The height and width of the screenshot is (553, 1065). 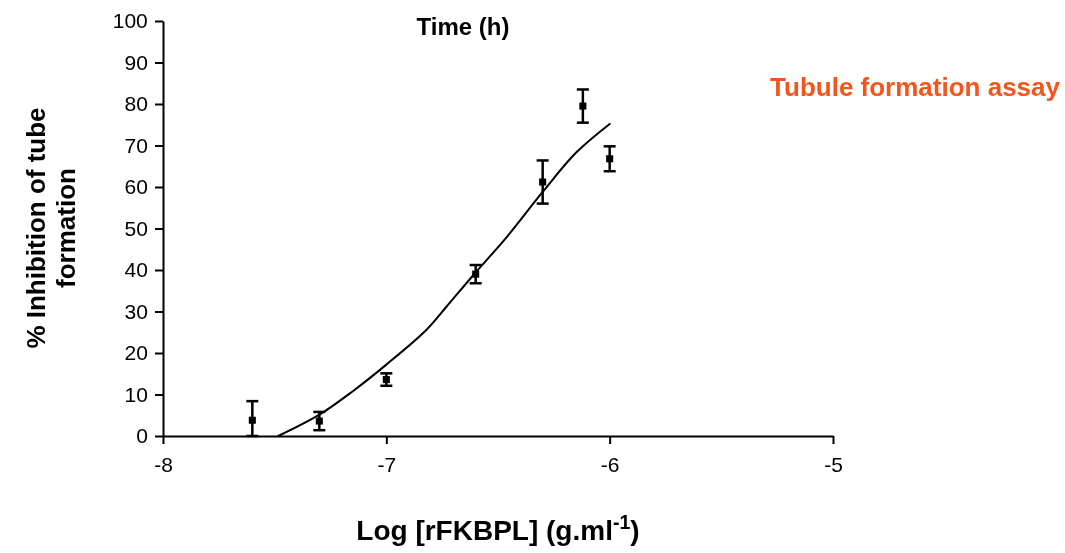 I want to click on chart-title: Time (h), so click(x=463, y=26).